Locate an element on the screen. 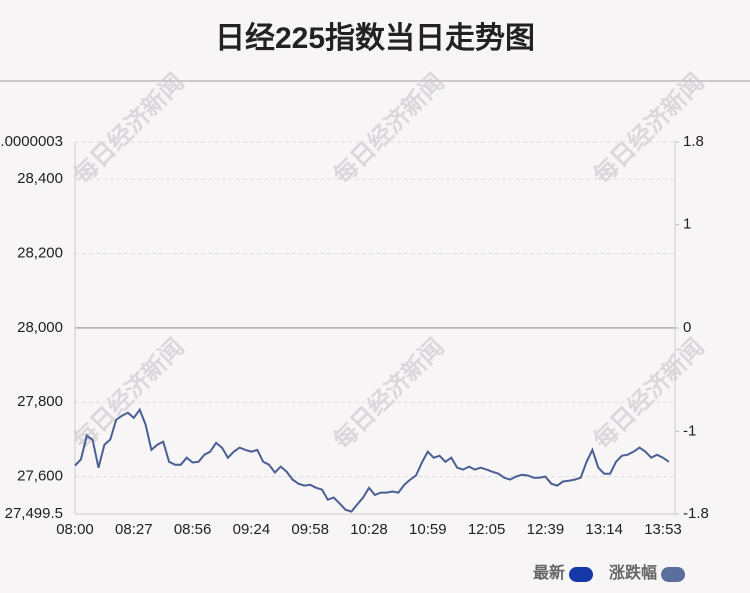  x-tick-label: 08:56 is located at coordinates (193, 529).